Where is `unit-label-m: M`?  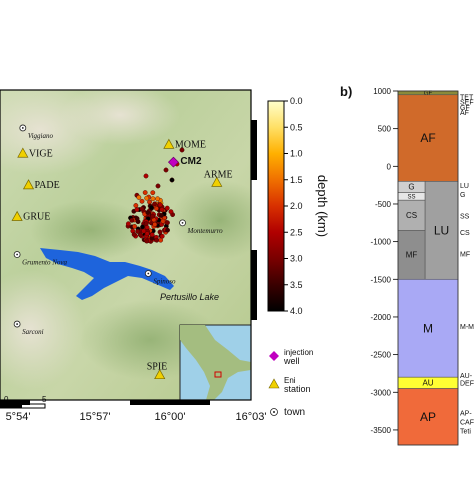
unit-label-m: M is located at coordinates (428, 328).